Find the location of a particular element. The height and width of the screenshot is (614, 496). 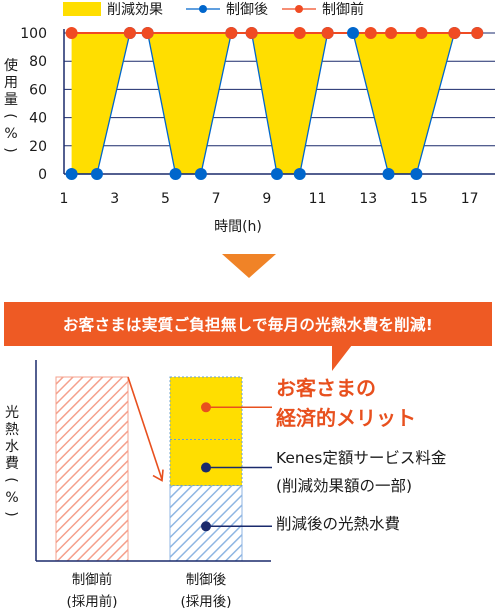

y-axis-label-char: 用 is located at coordinates (11, 83).